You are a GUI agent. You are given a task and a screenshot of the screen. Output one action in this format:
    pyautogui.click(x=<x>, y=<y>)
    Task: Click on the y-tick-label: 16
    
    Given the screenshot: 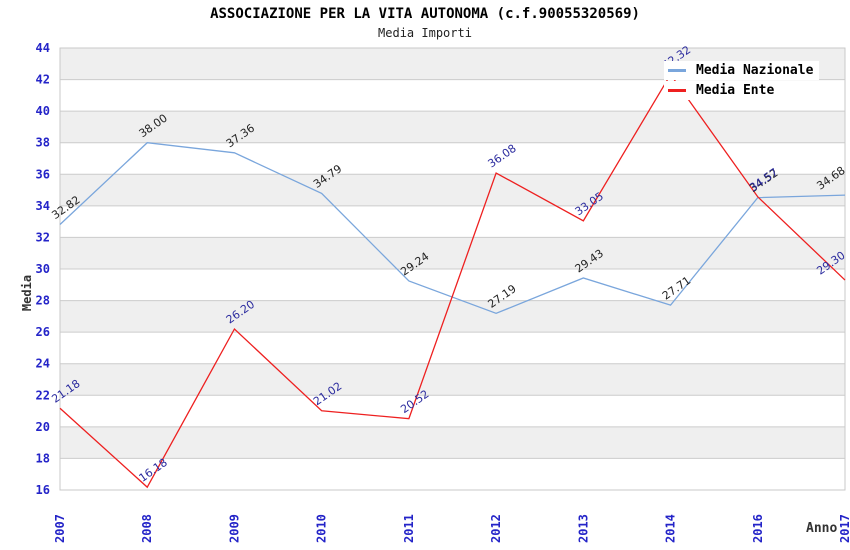 What is the action you would take?
    pyautogui.click(x=43, y=490)
    